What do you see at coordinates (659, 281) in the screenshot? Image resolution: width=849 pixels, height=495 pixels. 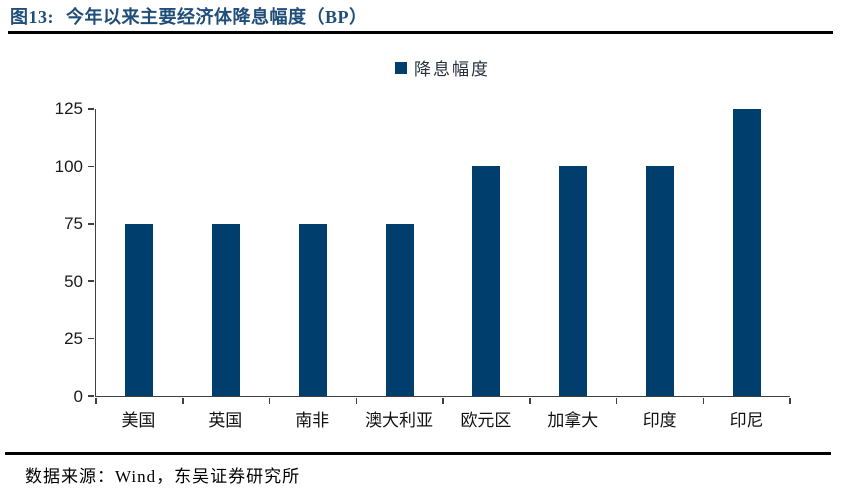 I see `bar-印度` at bounding box center [659, 281].